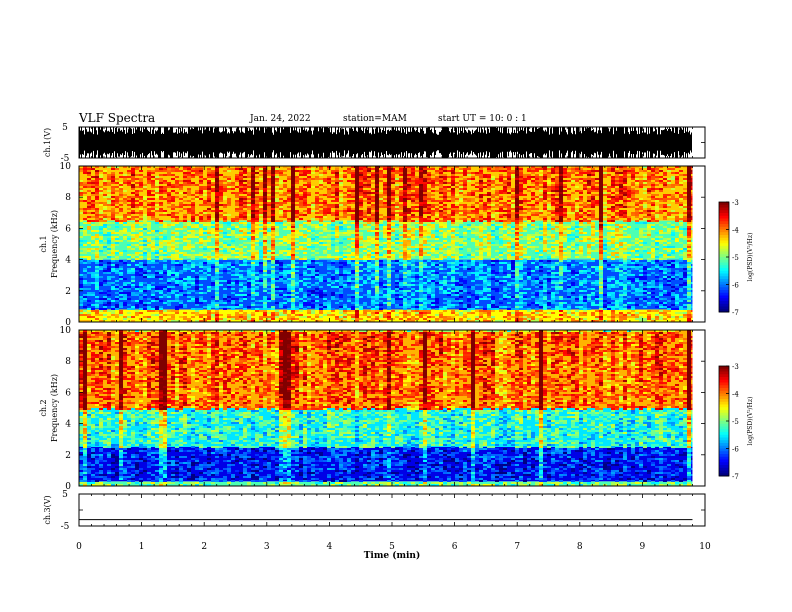  Describe the element at coordinates (43, 407) in the screenshot. I see `panel3-ylabel-channel: ch.2` at that location.